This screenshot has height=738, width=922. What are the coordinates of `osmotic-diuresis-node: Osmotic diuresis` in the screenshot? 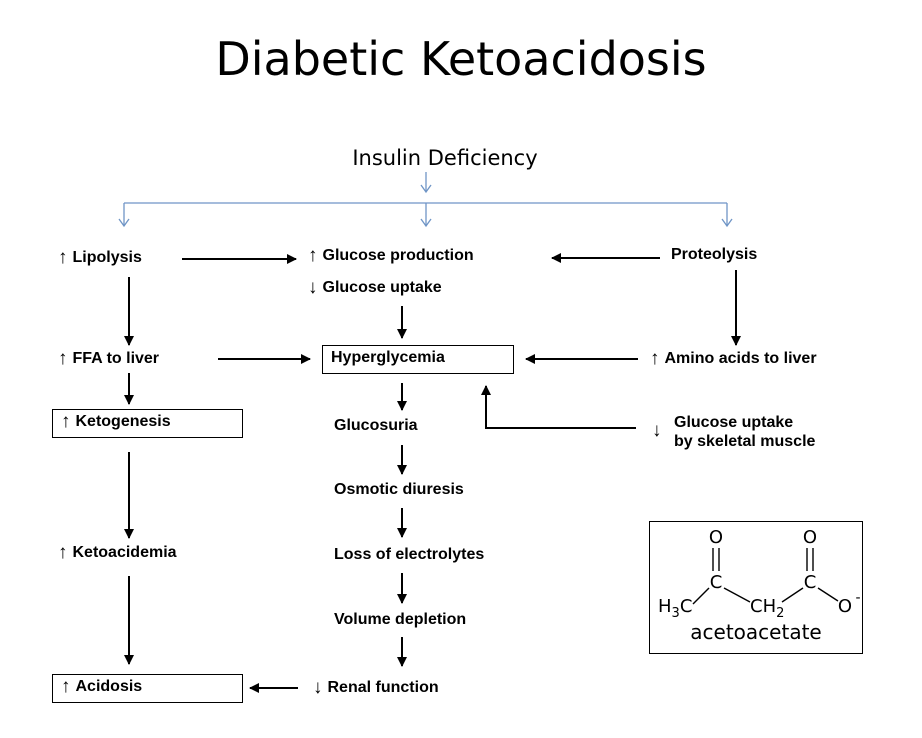 It's located at (399, 490).